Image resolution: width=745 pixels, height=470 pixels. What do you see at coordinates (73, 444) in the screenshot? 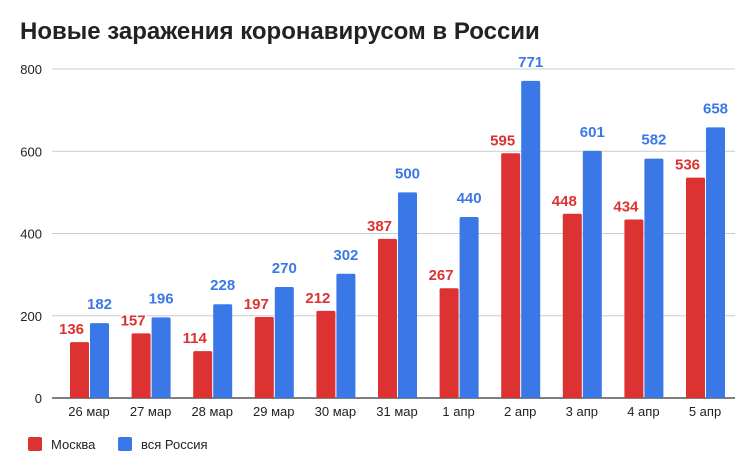
I see `legend-label: Москва` at bounding box center [73, 444].